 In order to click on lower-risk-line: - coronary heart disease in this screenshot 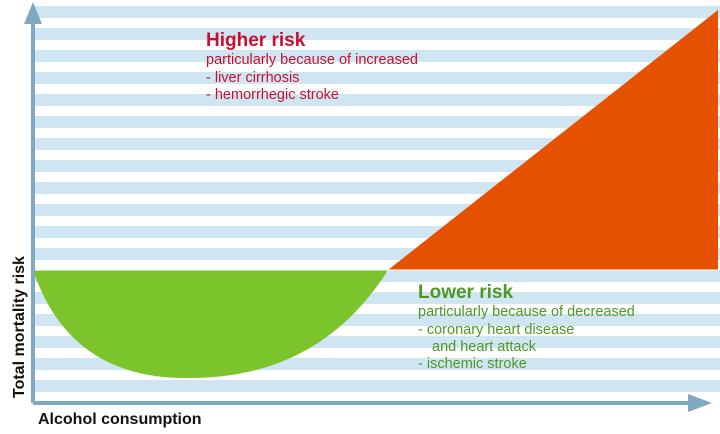, I will do `click(496, 329)`.